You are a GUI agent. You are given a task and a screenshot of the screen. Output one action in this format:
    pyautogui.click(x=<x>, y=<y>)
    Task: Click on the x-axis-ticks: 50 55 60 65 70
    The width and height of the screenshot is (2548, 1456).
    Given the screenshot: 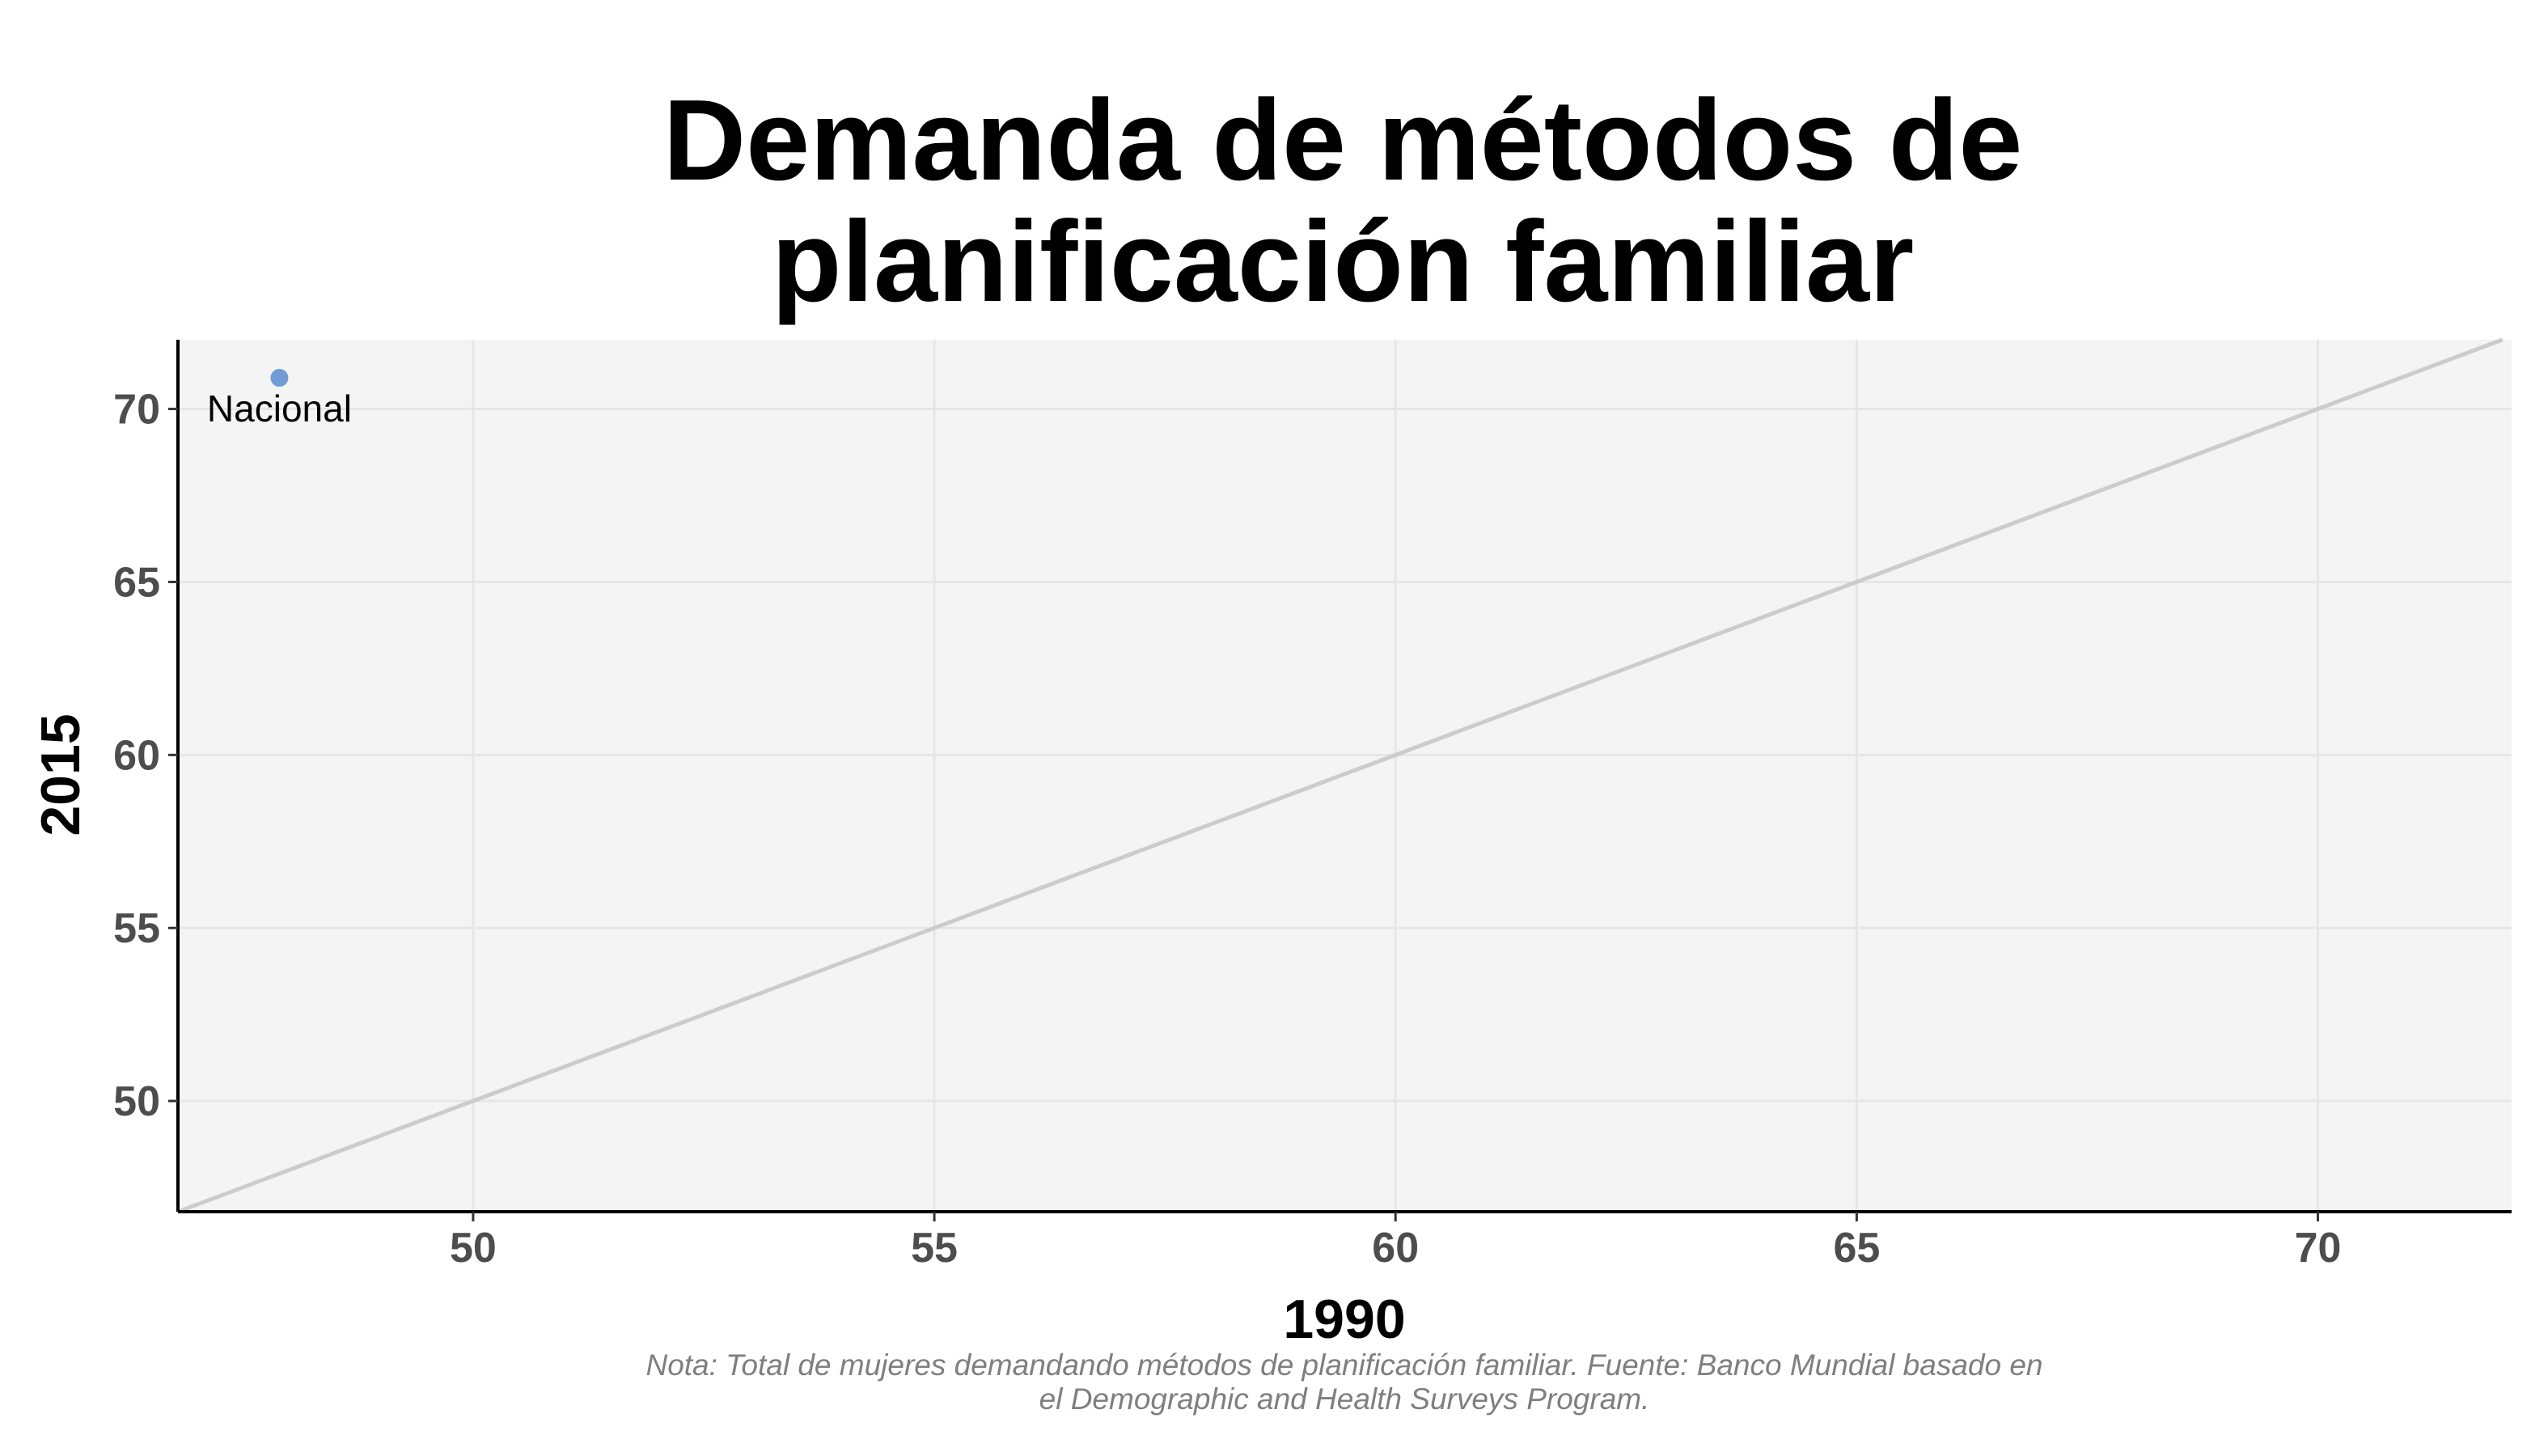 What is the action you would take?
    pyautogui.click(x=1395, y=1242)
    